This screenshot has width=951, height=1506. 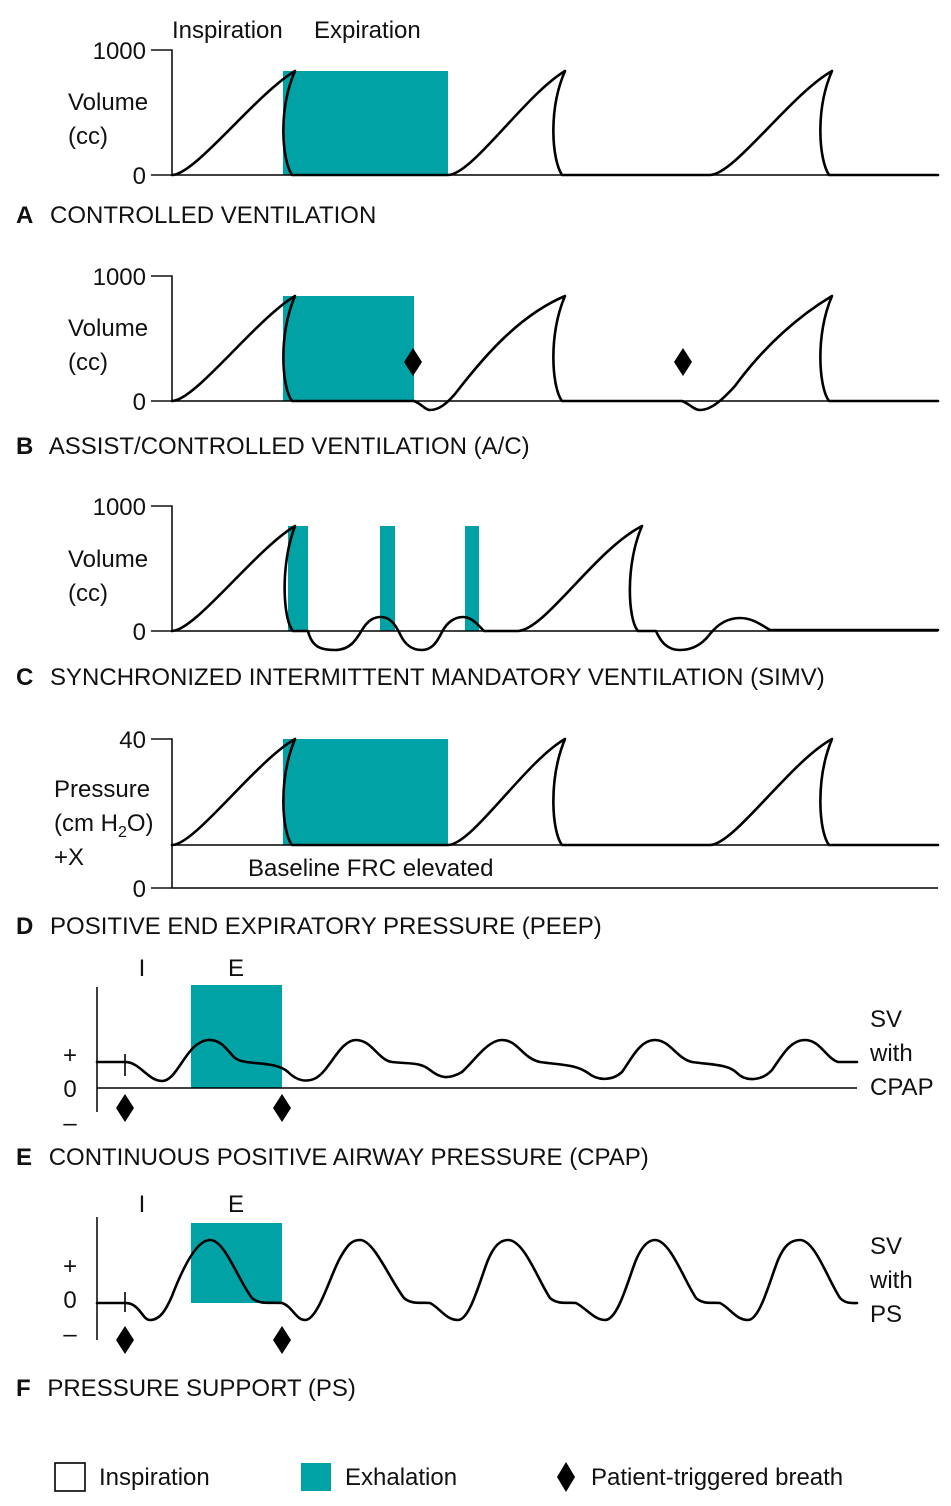 I want to click on legend-exhalation-label: Exhalation, so click(x=401, y=1477).